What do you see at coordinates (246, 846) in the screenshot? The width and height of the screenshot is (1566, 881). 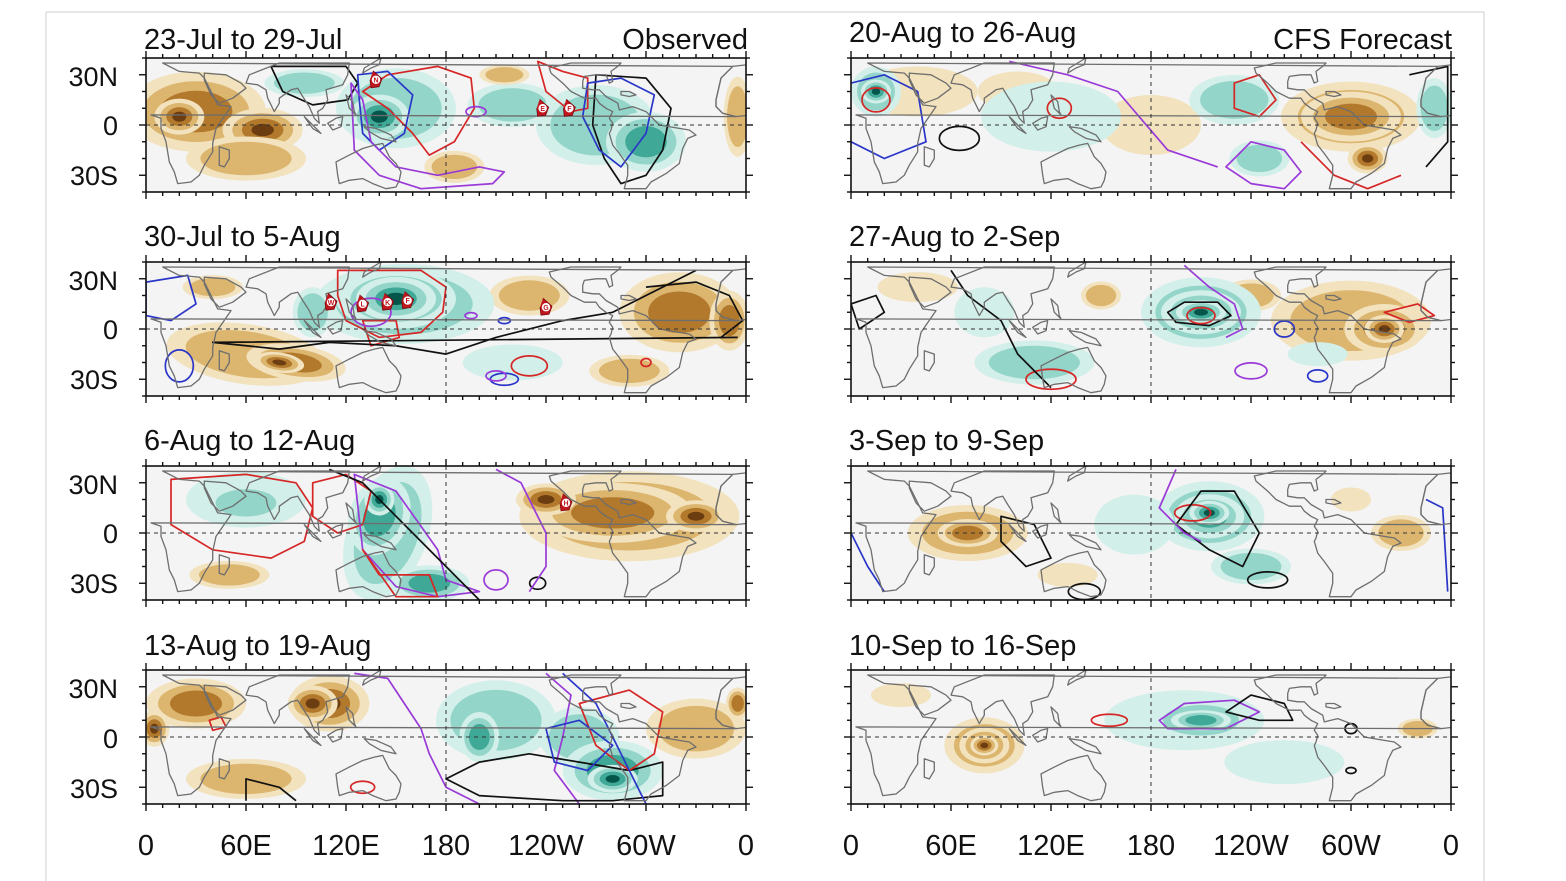 I see `lon-label-60e: 60E` at bounding box center [246, 846].